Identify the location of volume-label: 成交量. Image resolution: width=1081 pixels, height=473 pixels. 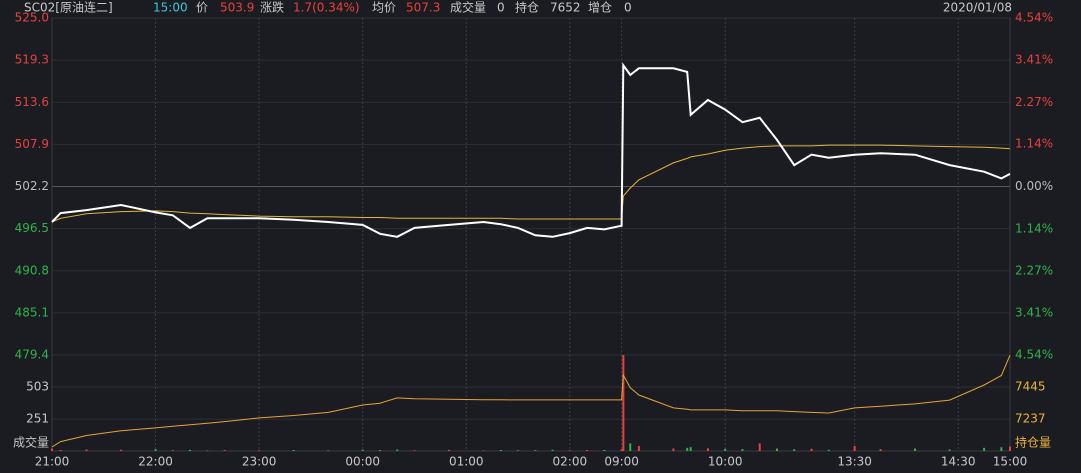
(468, 7).